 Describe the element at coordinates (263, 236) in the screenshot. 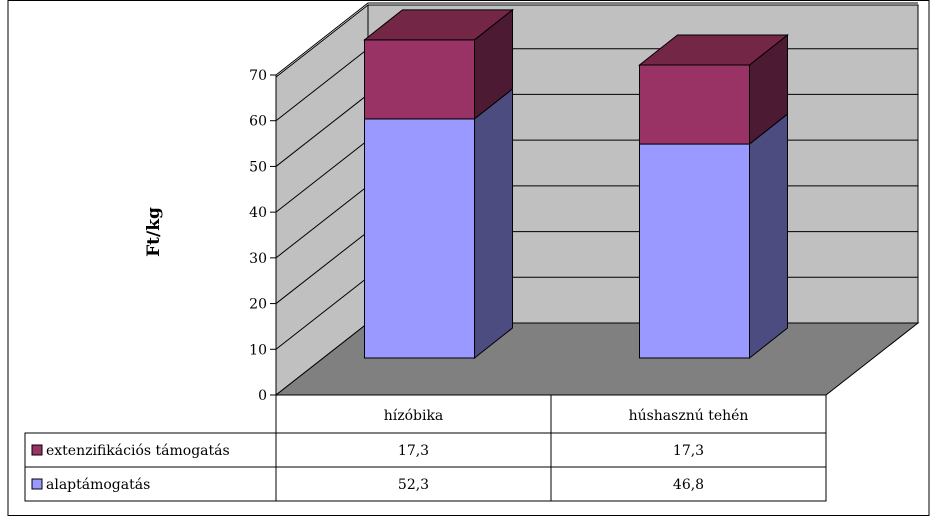

I see `y-axis: 0 10 20 30 40 50 60 70` at that location.